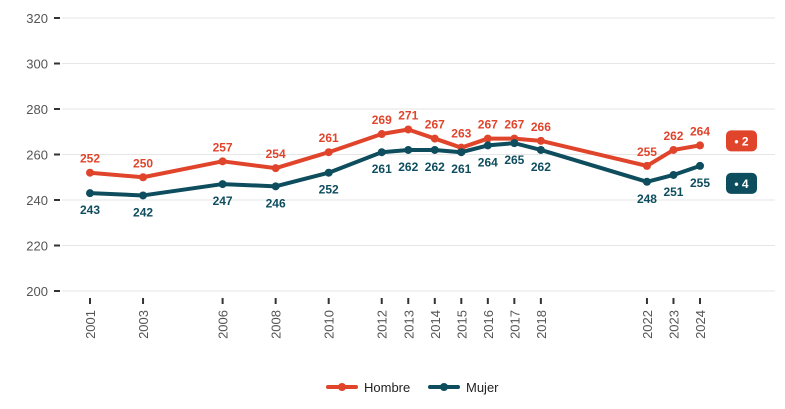 The image size is (785, 409). I want to click on x-tick-label: 2015, so click(461, 324).